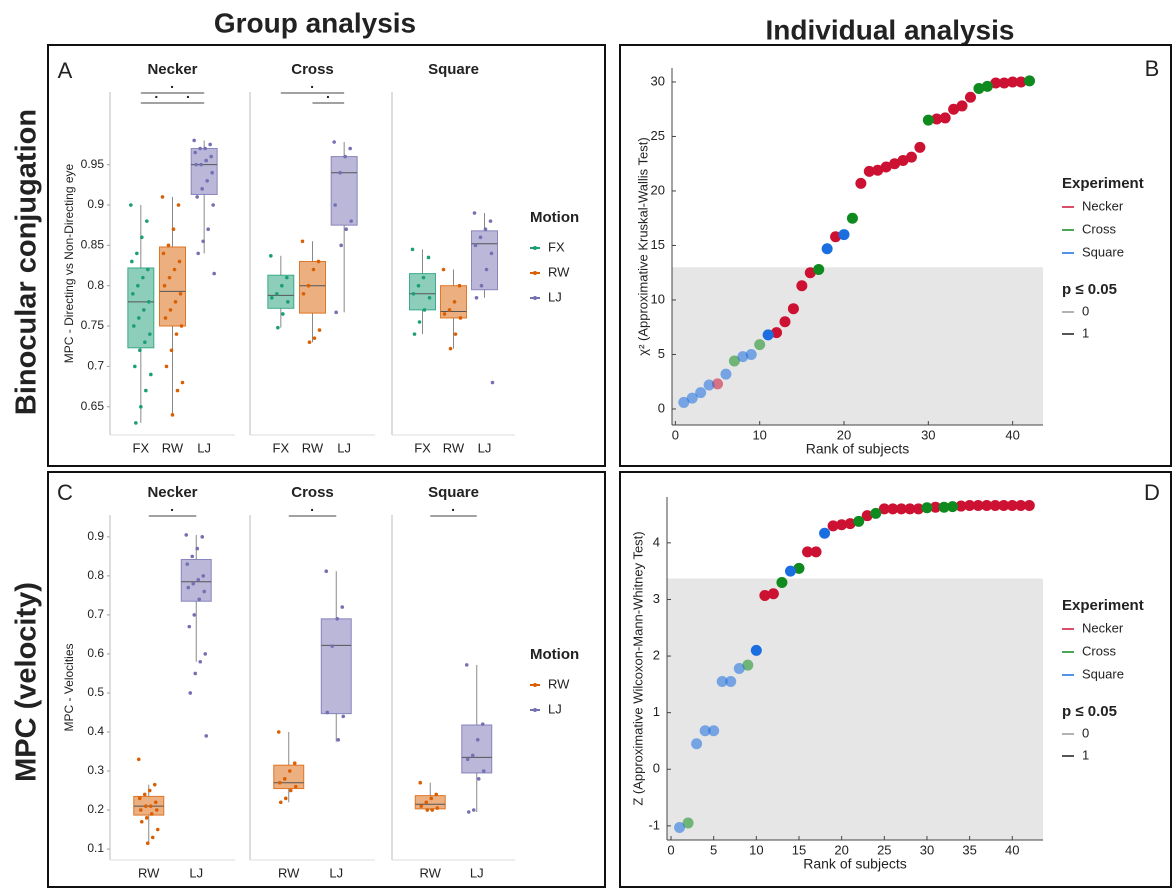  What do you see at coordinates (658, 189) in the screenshot?
I see `y-tick-label: 20` at bounding box center [658, 189].